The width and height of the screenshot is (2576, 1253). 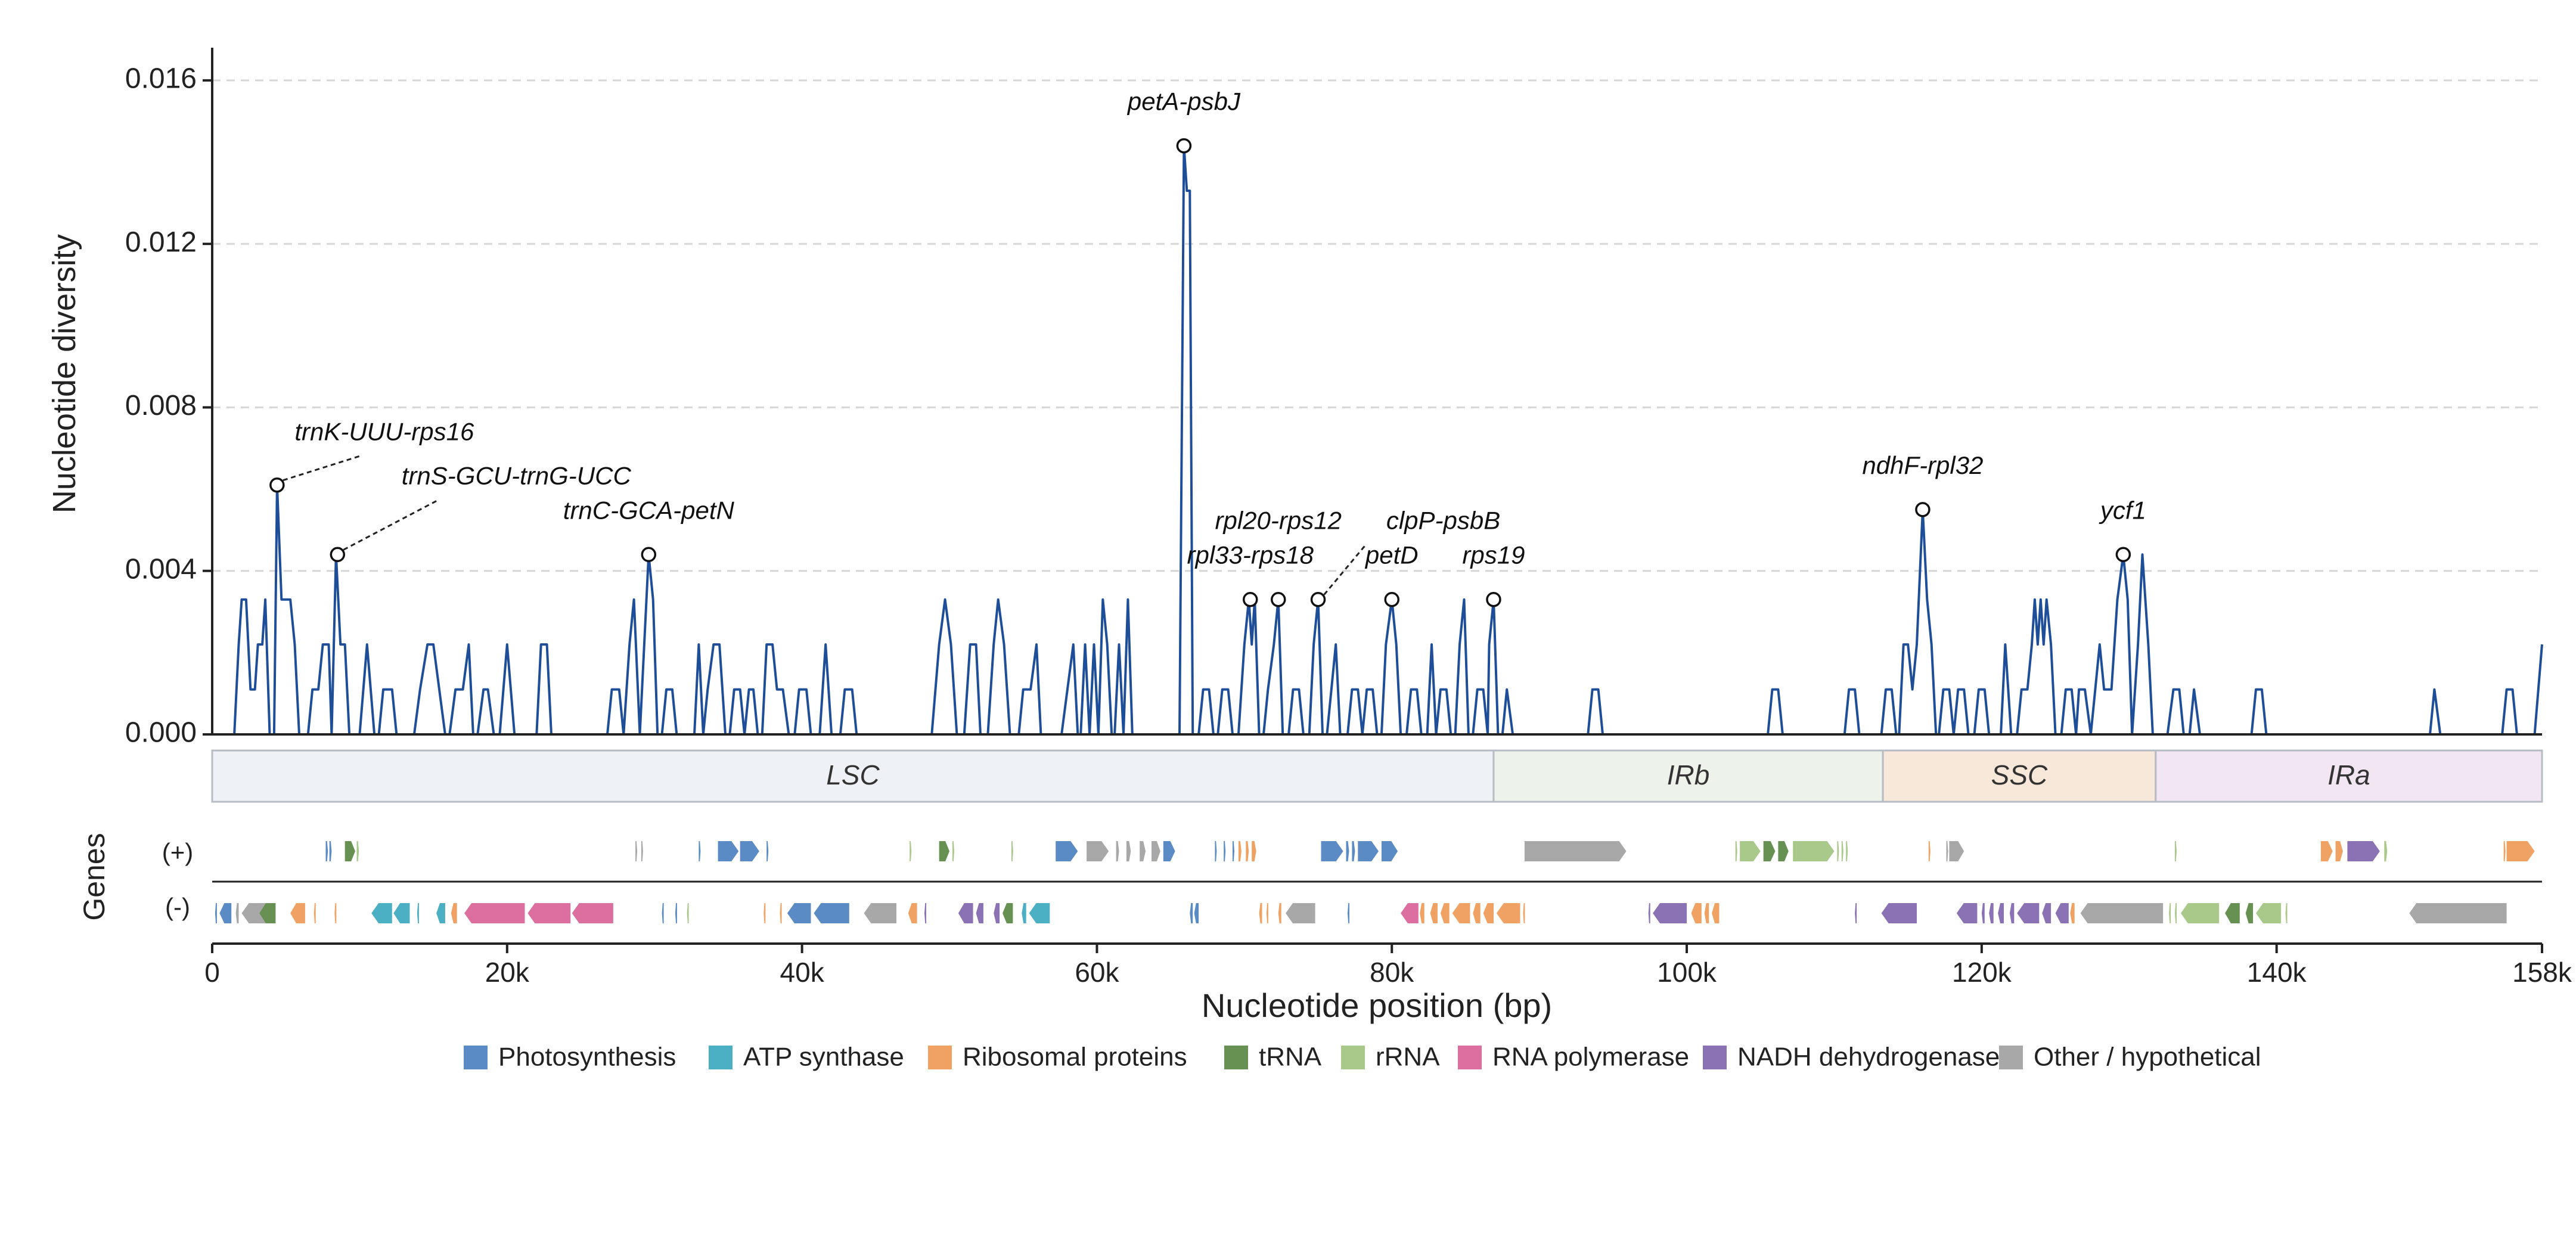 I want to click on peak-label: rps19, so click(x=1494, y=555).